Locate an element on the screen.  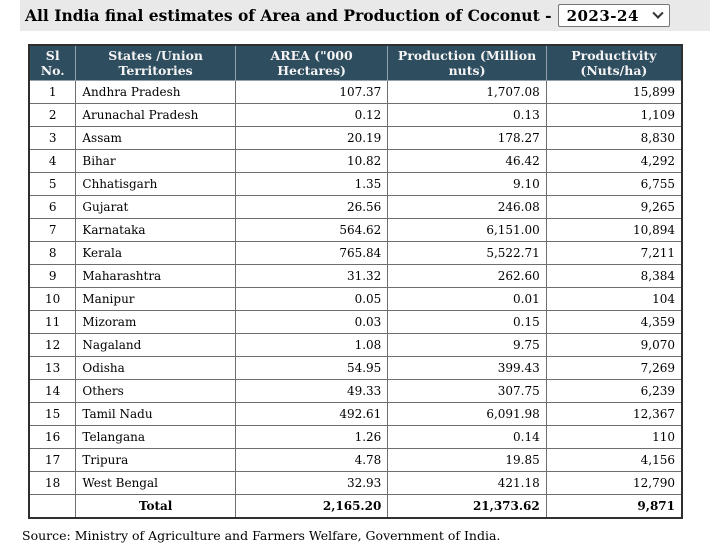
cell-slno: 15 is located at coordinates (52, 414).